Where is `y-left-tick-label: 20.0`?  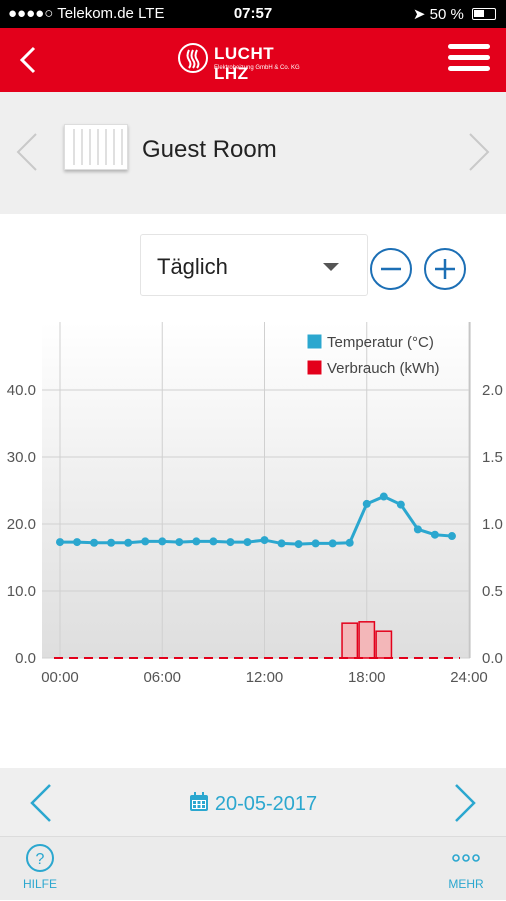 y-left-tick-label: 20.0 is located at coordinates (21, 524).